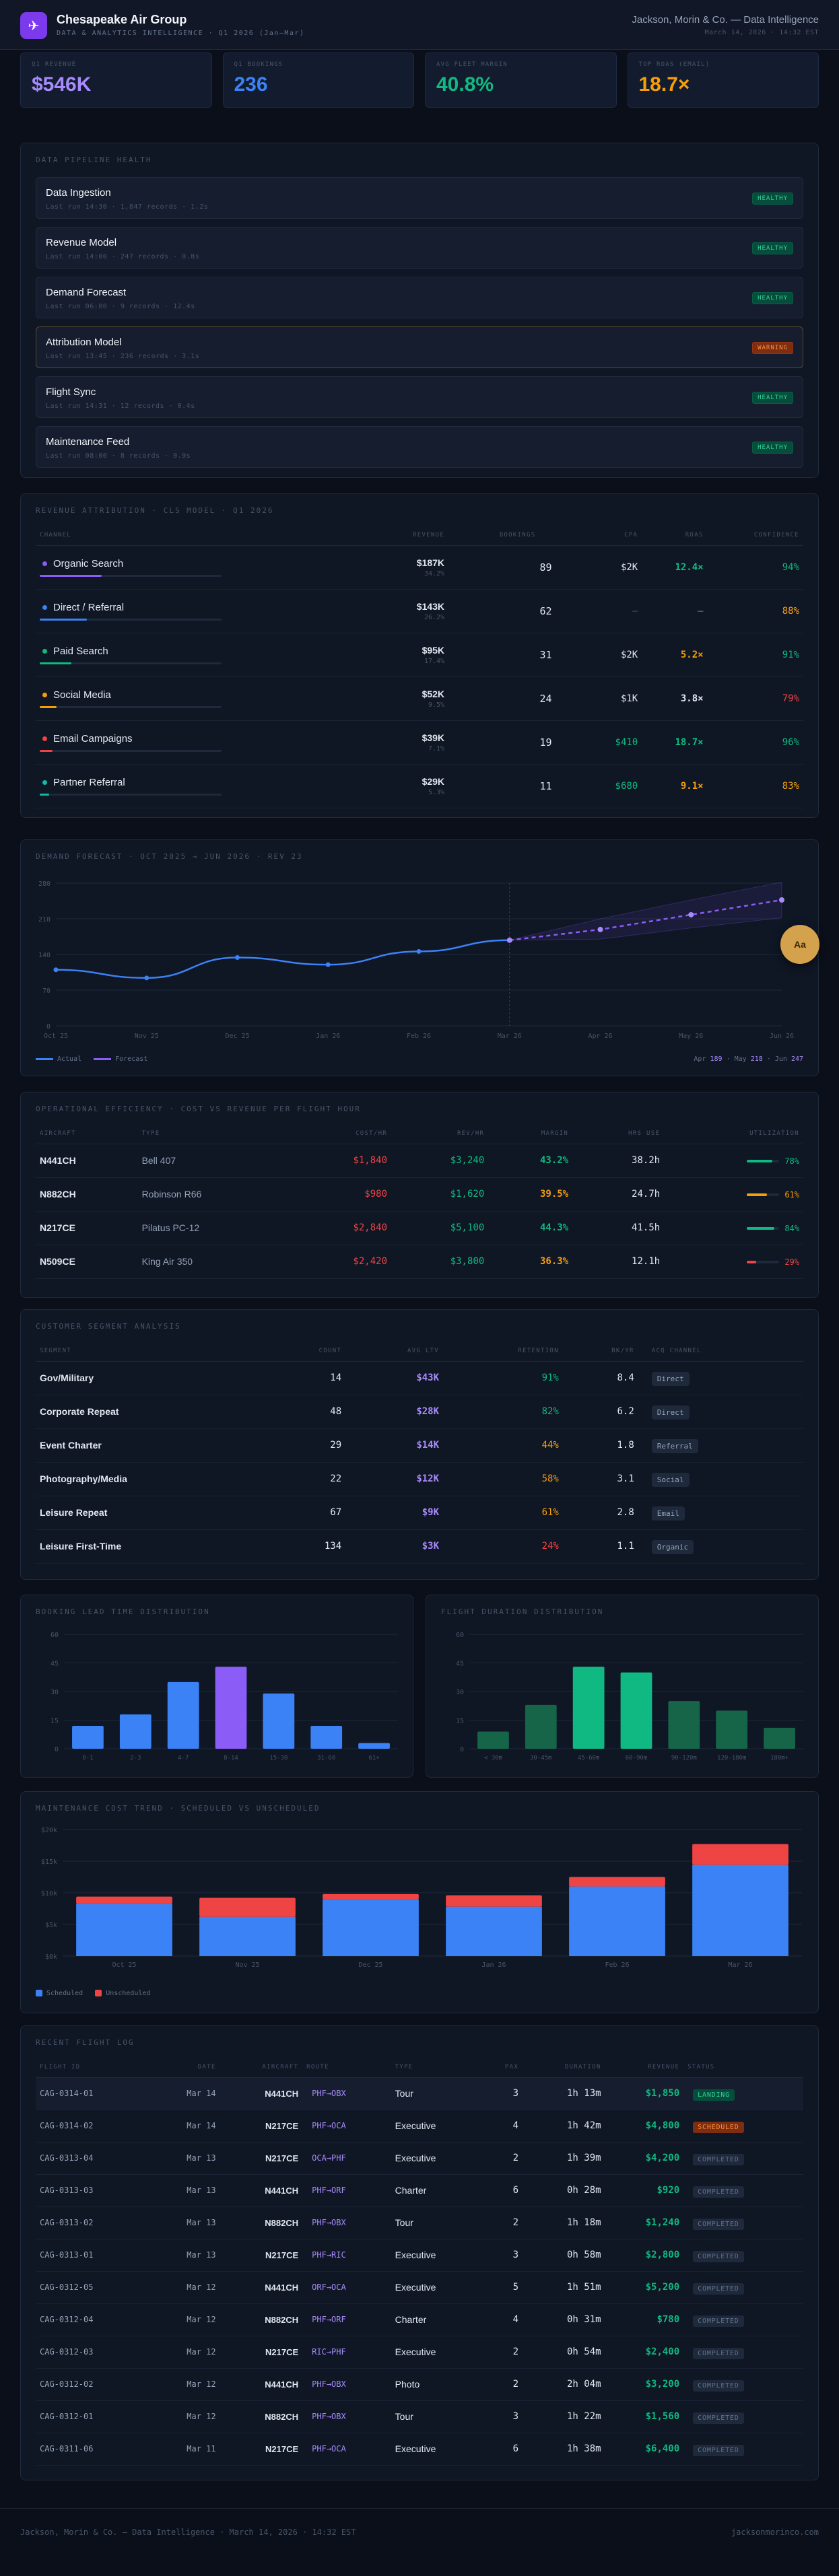  What do you see at coordinates (675, 535) in the screenshot?
I see `column-header: ROAS` at bounding box center [675, 535].